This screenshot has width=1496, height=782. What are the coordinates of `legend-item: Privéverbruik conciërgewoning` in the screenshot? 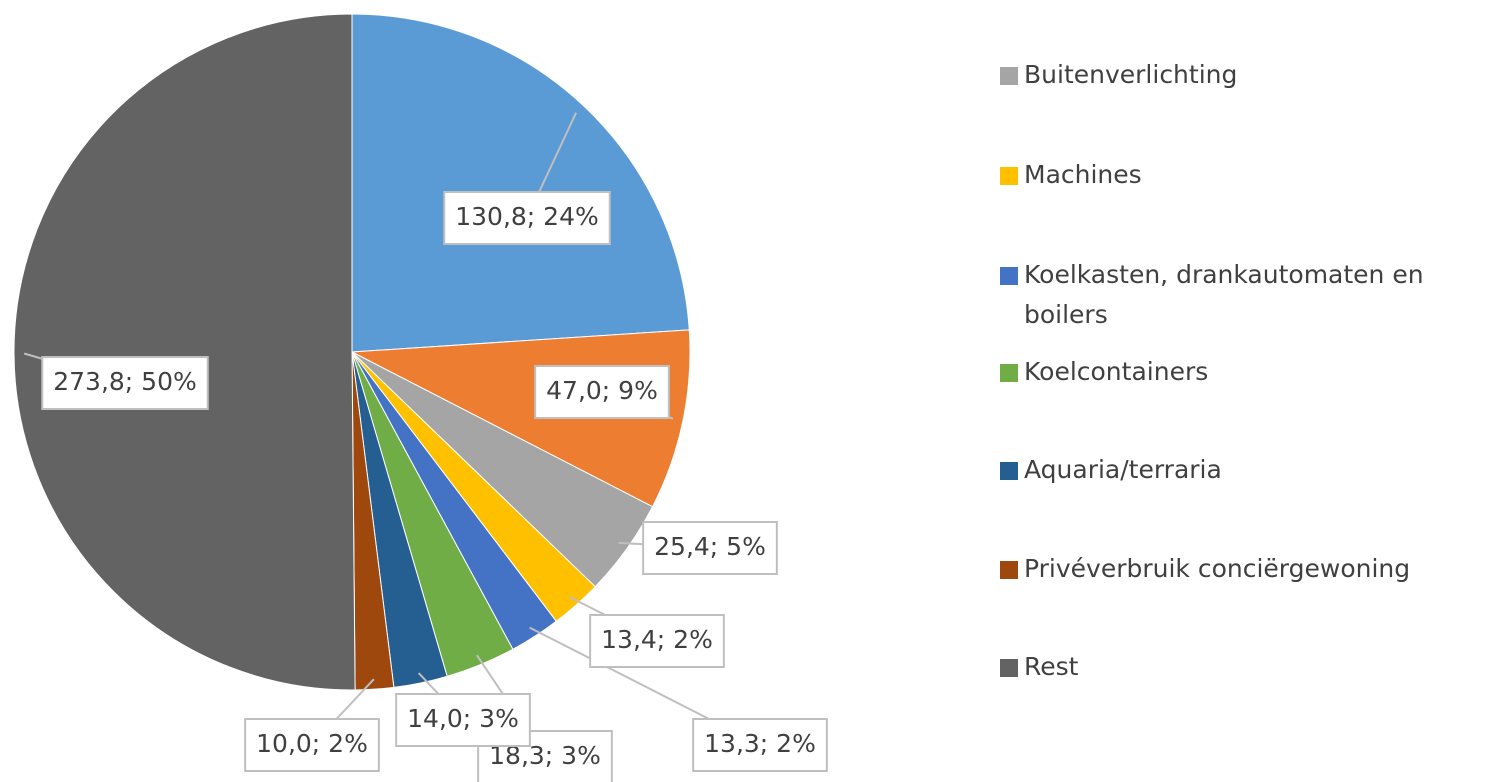 It's located at (1245, 569).